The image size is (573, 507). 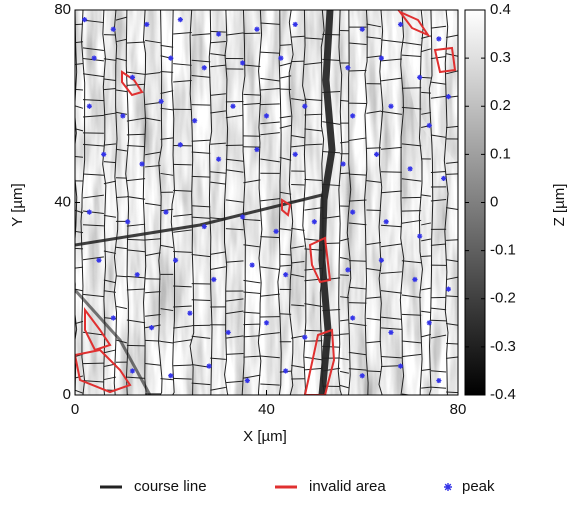 I want to click on colorbar-tick-label: -0.3, so click(x=503, y=346).